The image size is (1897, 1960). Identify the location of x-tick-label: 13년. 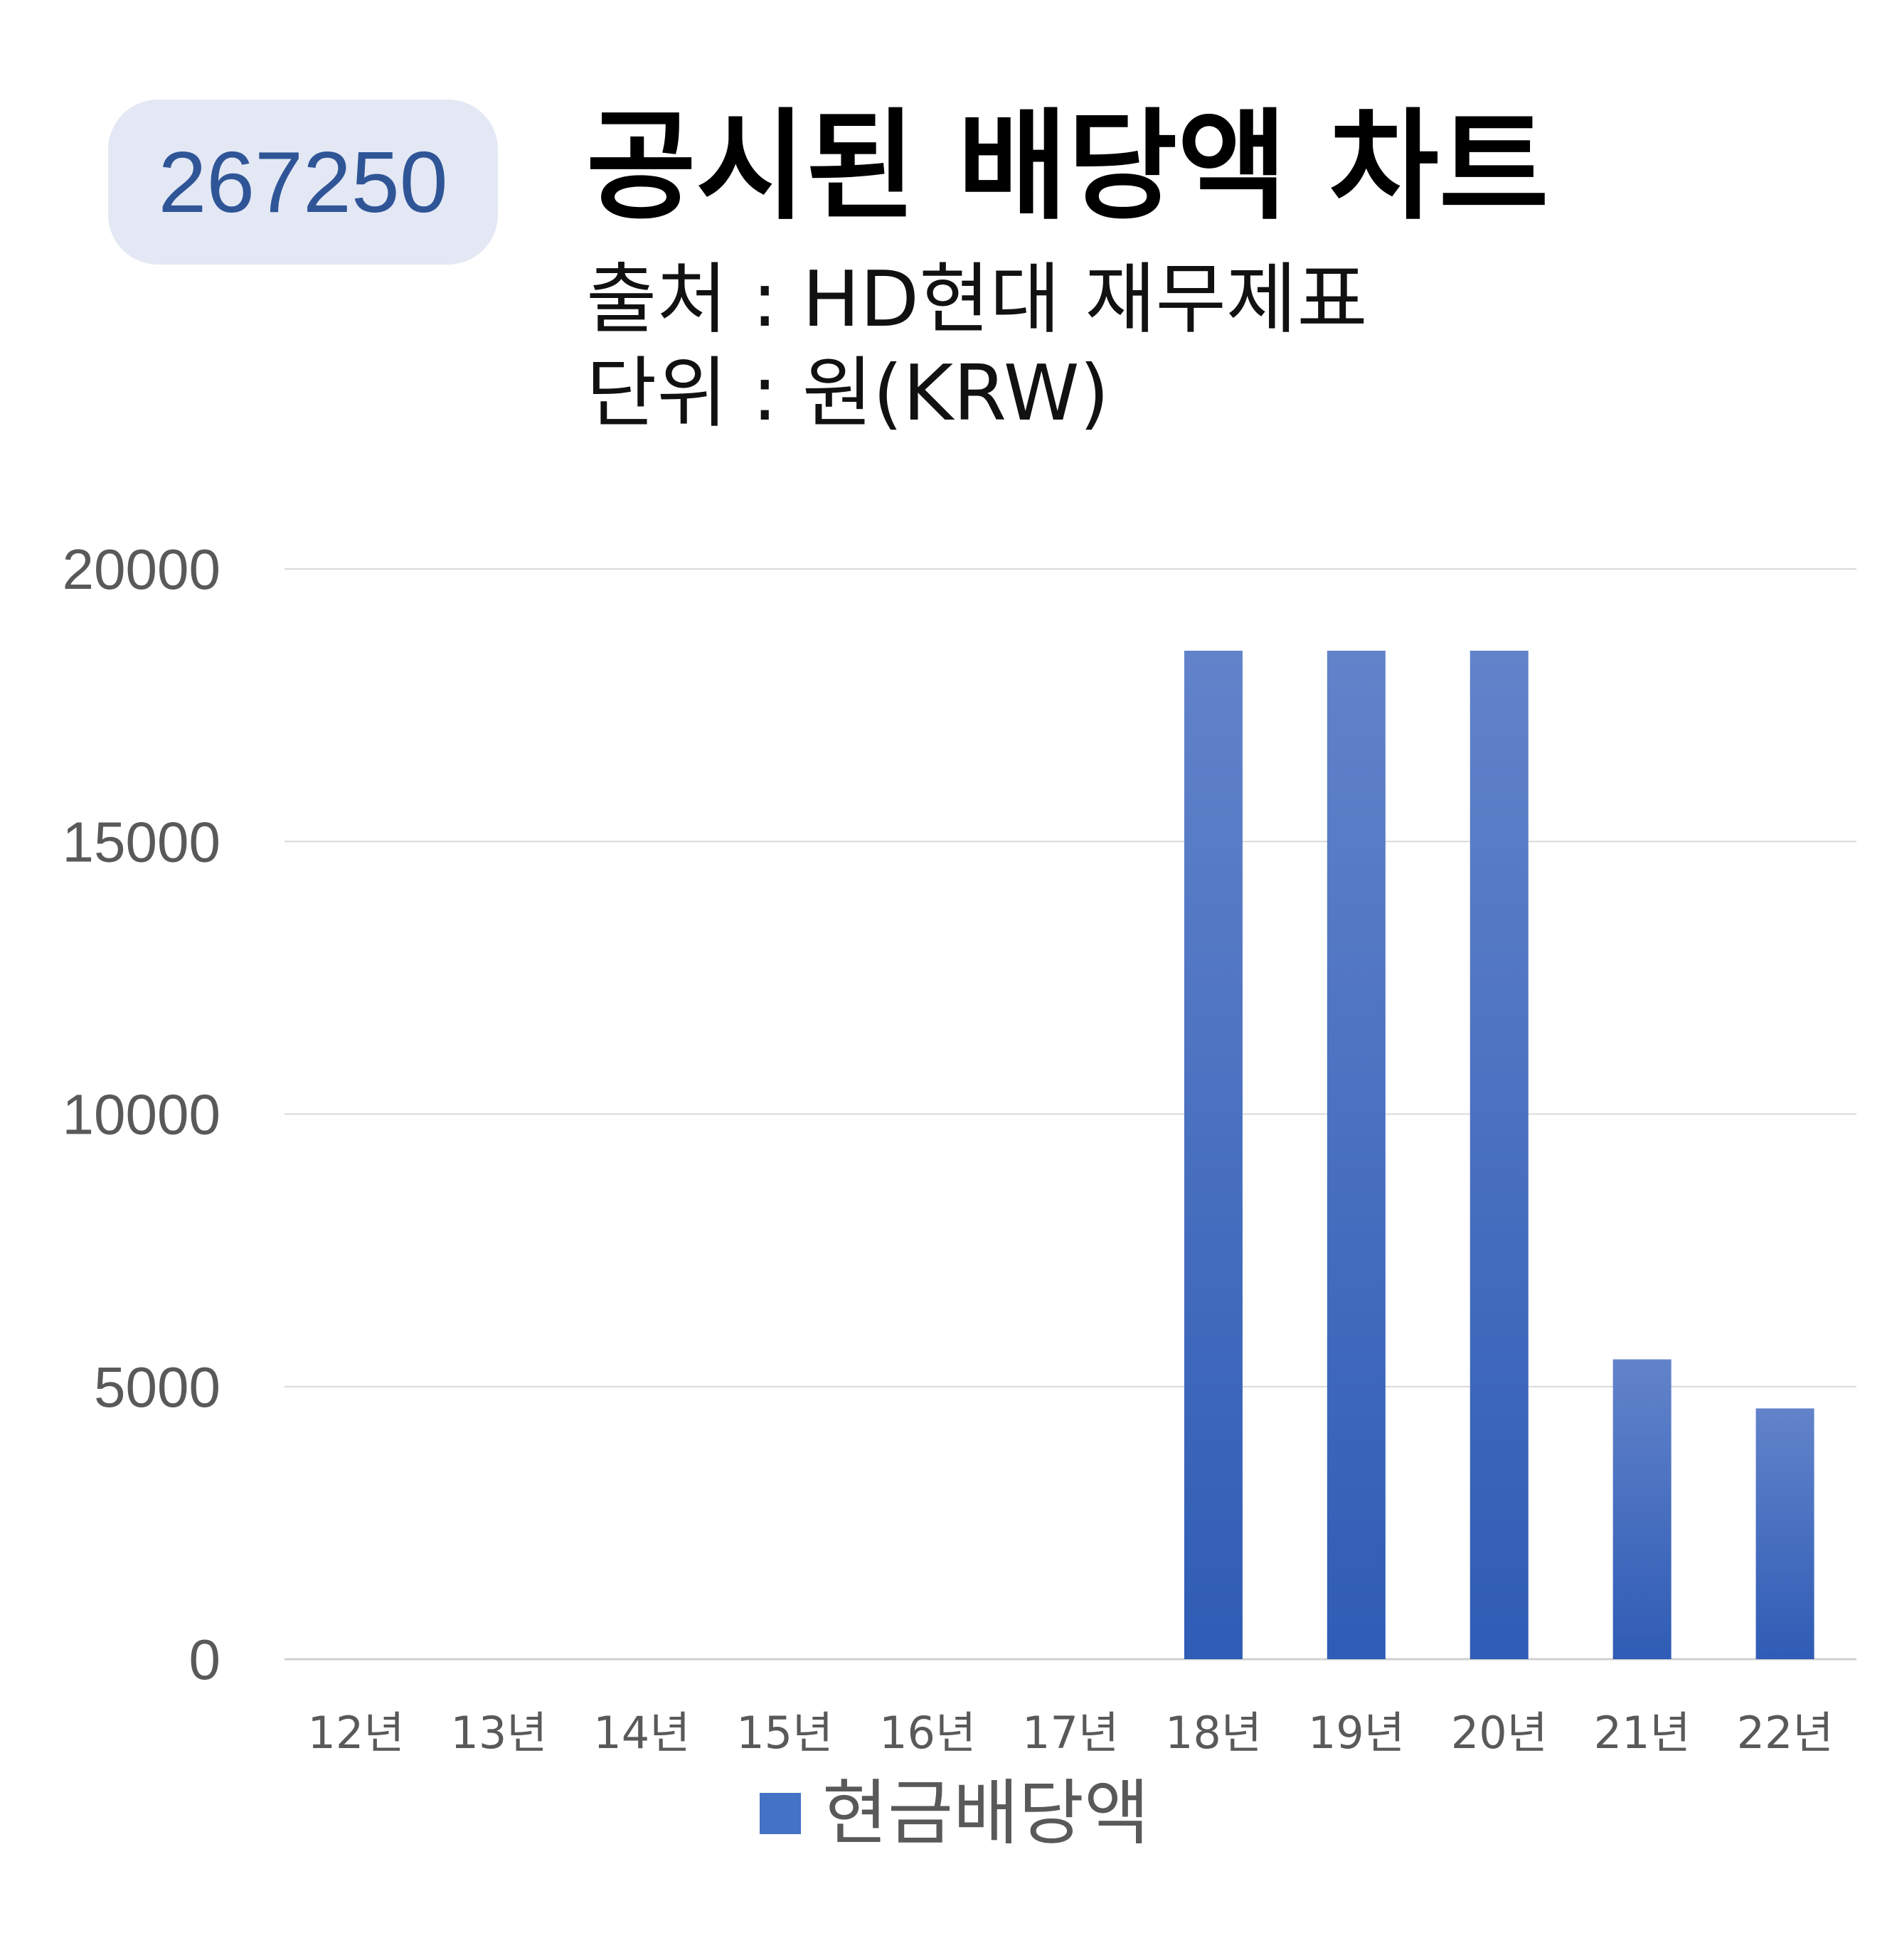
(499, 1733).